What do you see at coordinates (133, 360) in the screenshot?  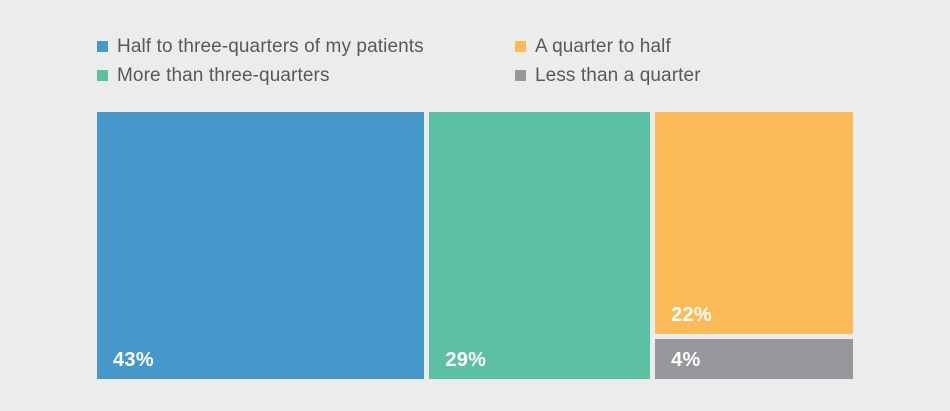 I see `segment-value-label: 43%` at bounding box center [133, 360].